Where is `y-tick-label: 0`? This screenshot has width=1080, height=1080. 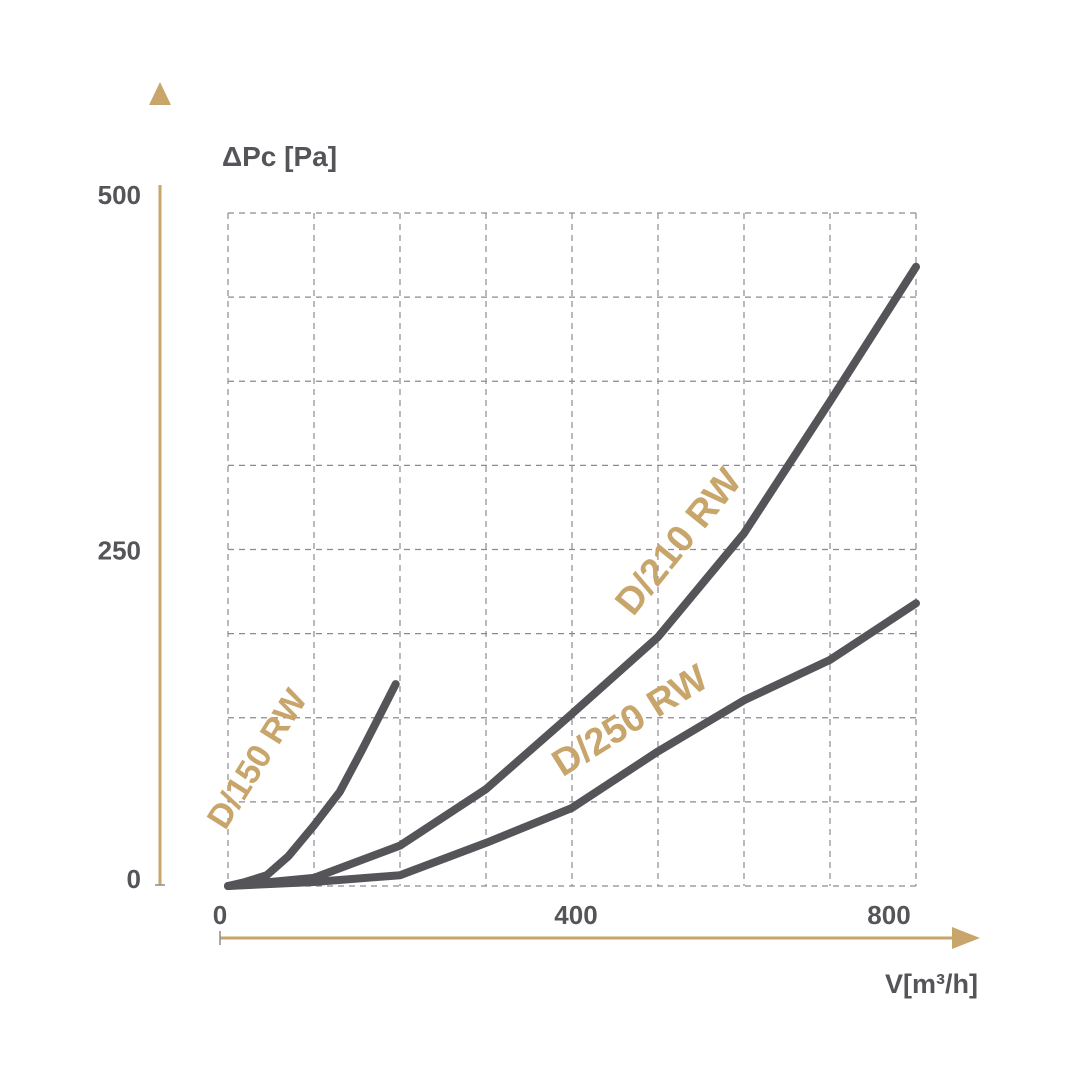
y-tick-label: 0 is located at coordinates (134, 879).